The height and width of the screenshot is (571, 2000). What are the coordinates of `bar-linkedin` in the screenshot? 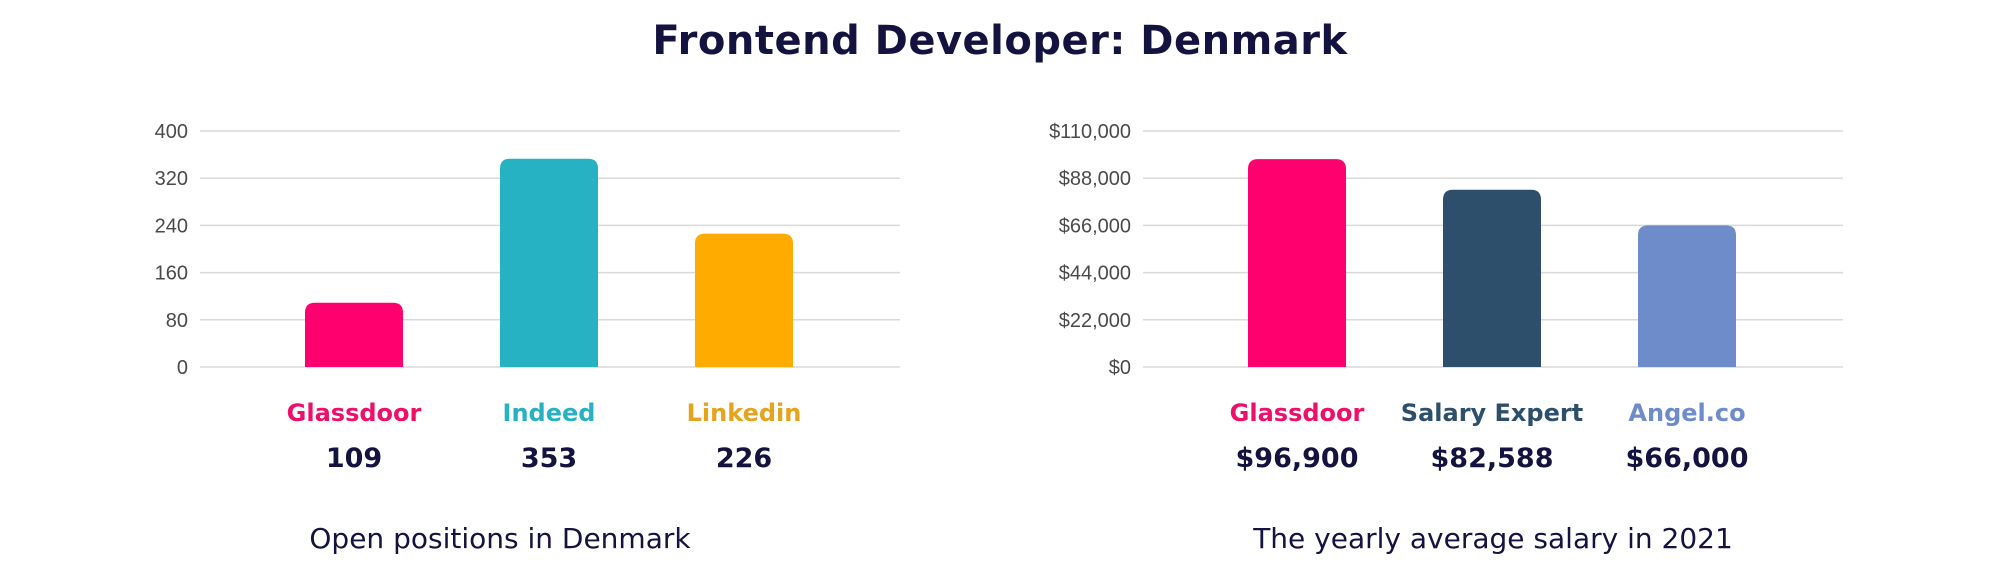 It's located at (744, 300).